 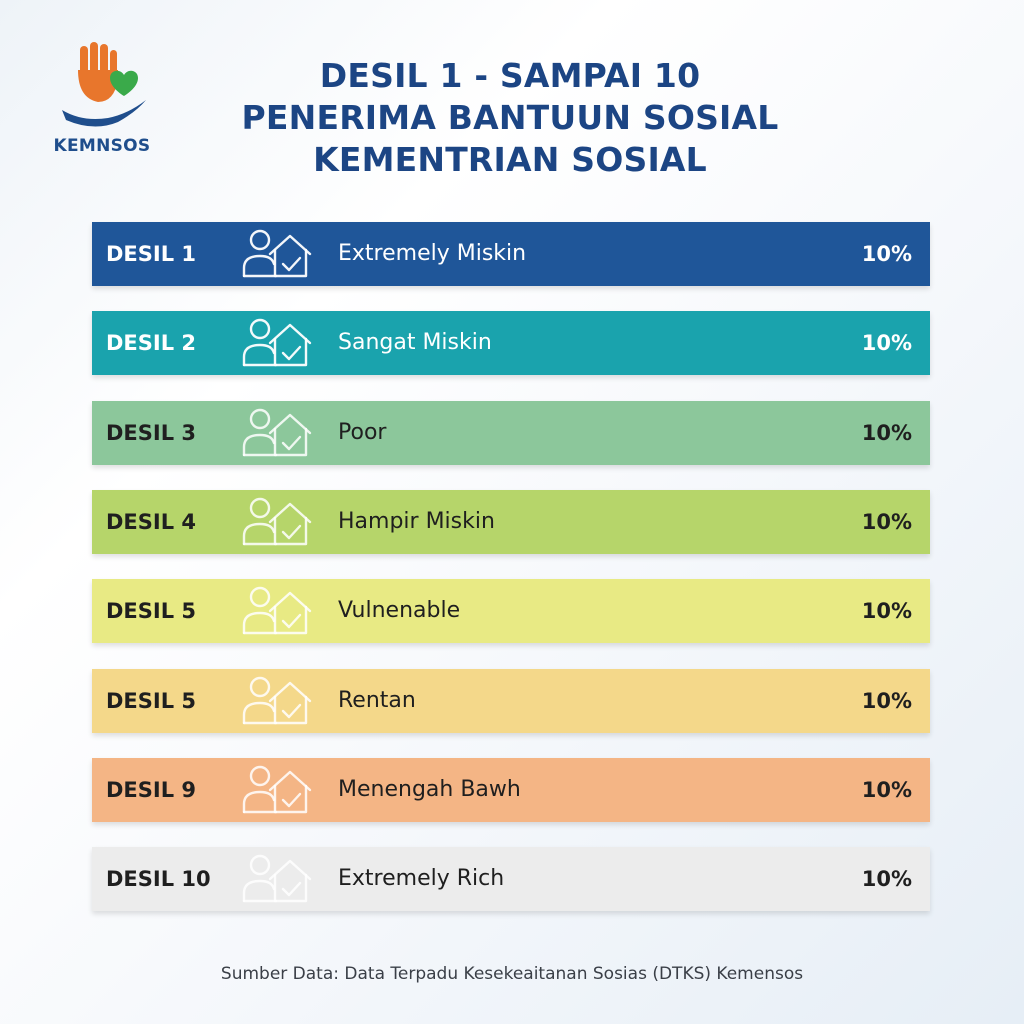 I want to click on title-line-1: DESIL 1 - SAMPAI 10, so click(x=510, y=75).